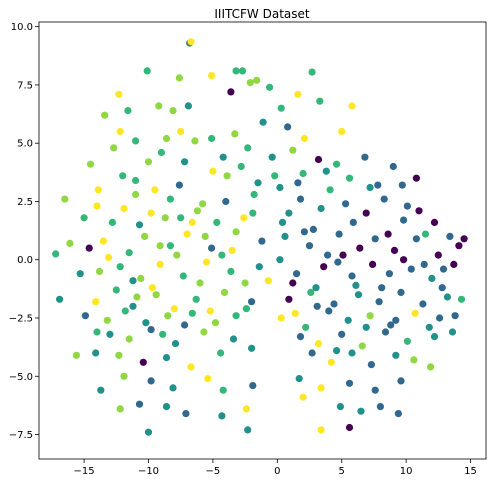 The image size is (492, 486). Describe the element at coordinates (213, 471) in the screenshot. I see `x-tick-label: −5` at that location.